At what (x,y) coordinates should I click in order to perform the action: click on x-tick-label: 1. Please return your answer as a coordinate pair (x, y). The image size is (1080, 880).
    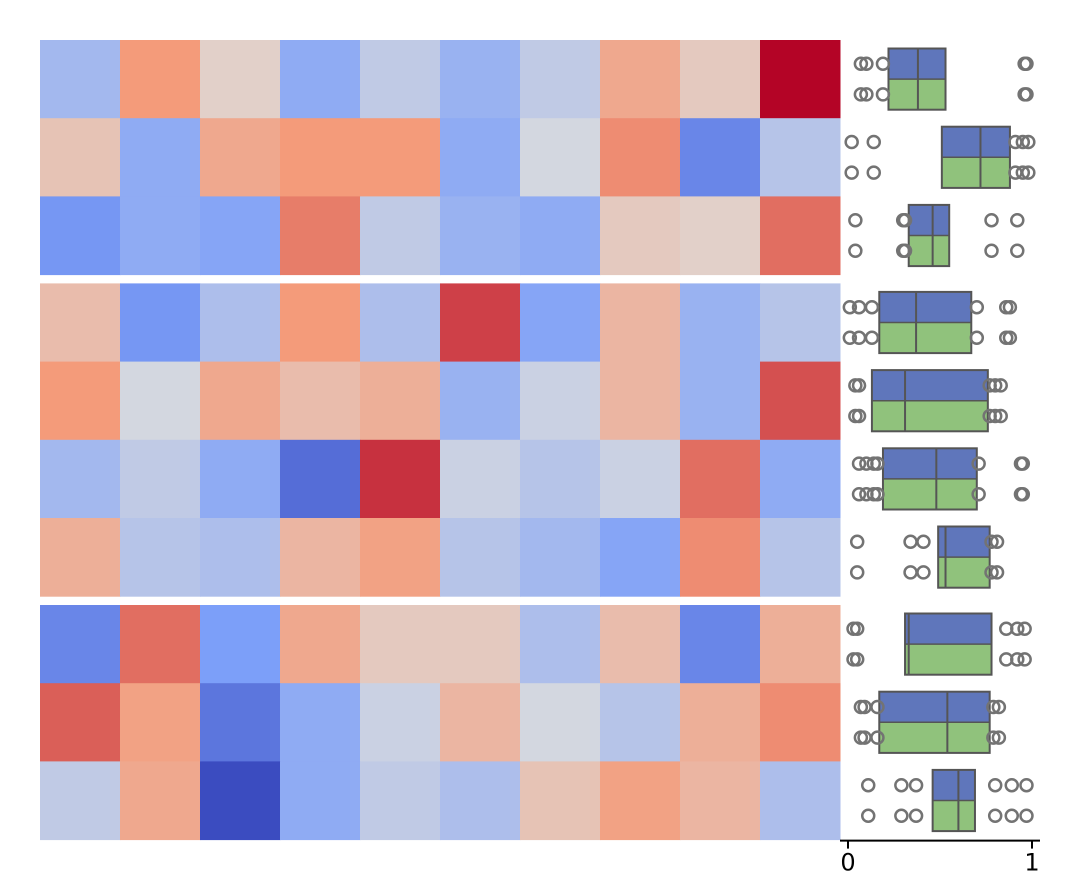
    Looking at the image, I should click on (1031, 863).